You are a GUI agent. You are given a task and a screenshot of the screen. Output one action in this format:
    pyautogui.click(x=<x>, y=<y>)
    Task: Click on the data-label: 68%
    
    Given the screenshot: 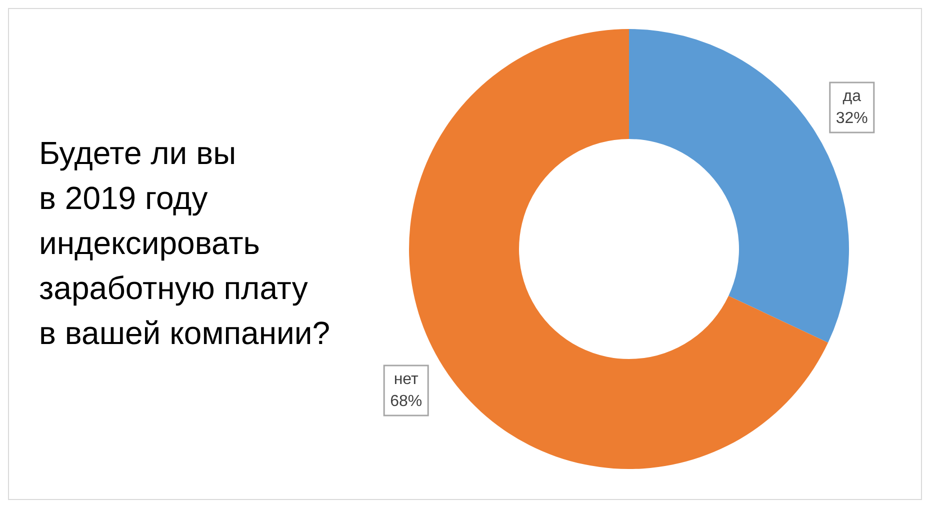 What is the action you would take?
    pyautogui.click(x=406, y=401)
    